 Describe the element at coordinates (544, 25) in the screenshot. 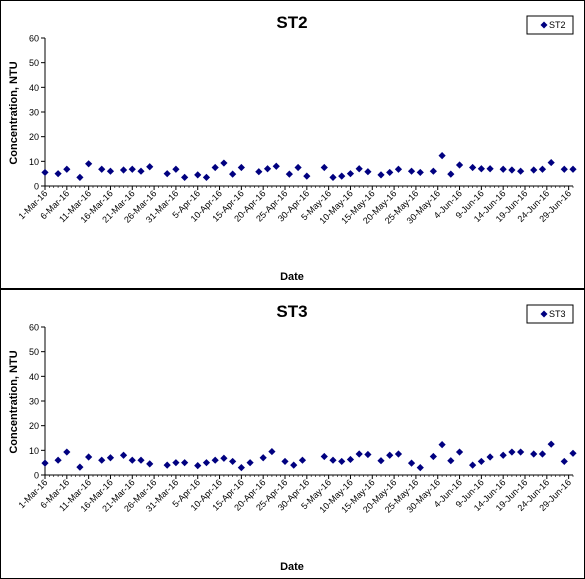

I see `legend-marker` at that location.